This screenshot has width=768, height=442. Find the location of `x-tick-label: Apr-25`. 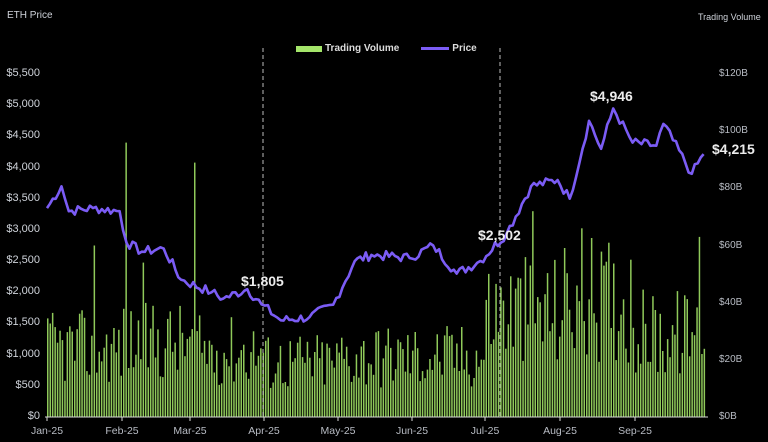

x-tick-label: Apr-25 is located at coordinates (264, 431).